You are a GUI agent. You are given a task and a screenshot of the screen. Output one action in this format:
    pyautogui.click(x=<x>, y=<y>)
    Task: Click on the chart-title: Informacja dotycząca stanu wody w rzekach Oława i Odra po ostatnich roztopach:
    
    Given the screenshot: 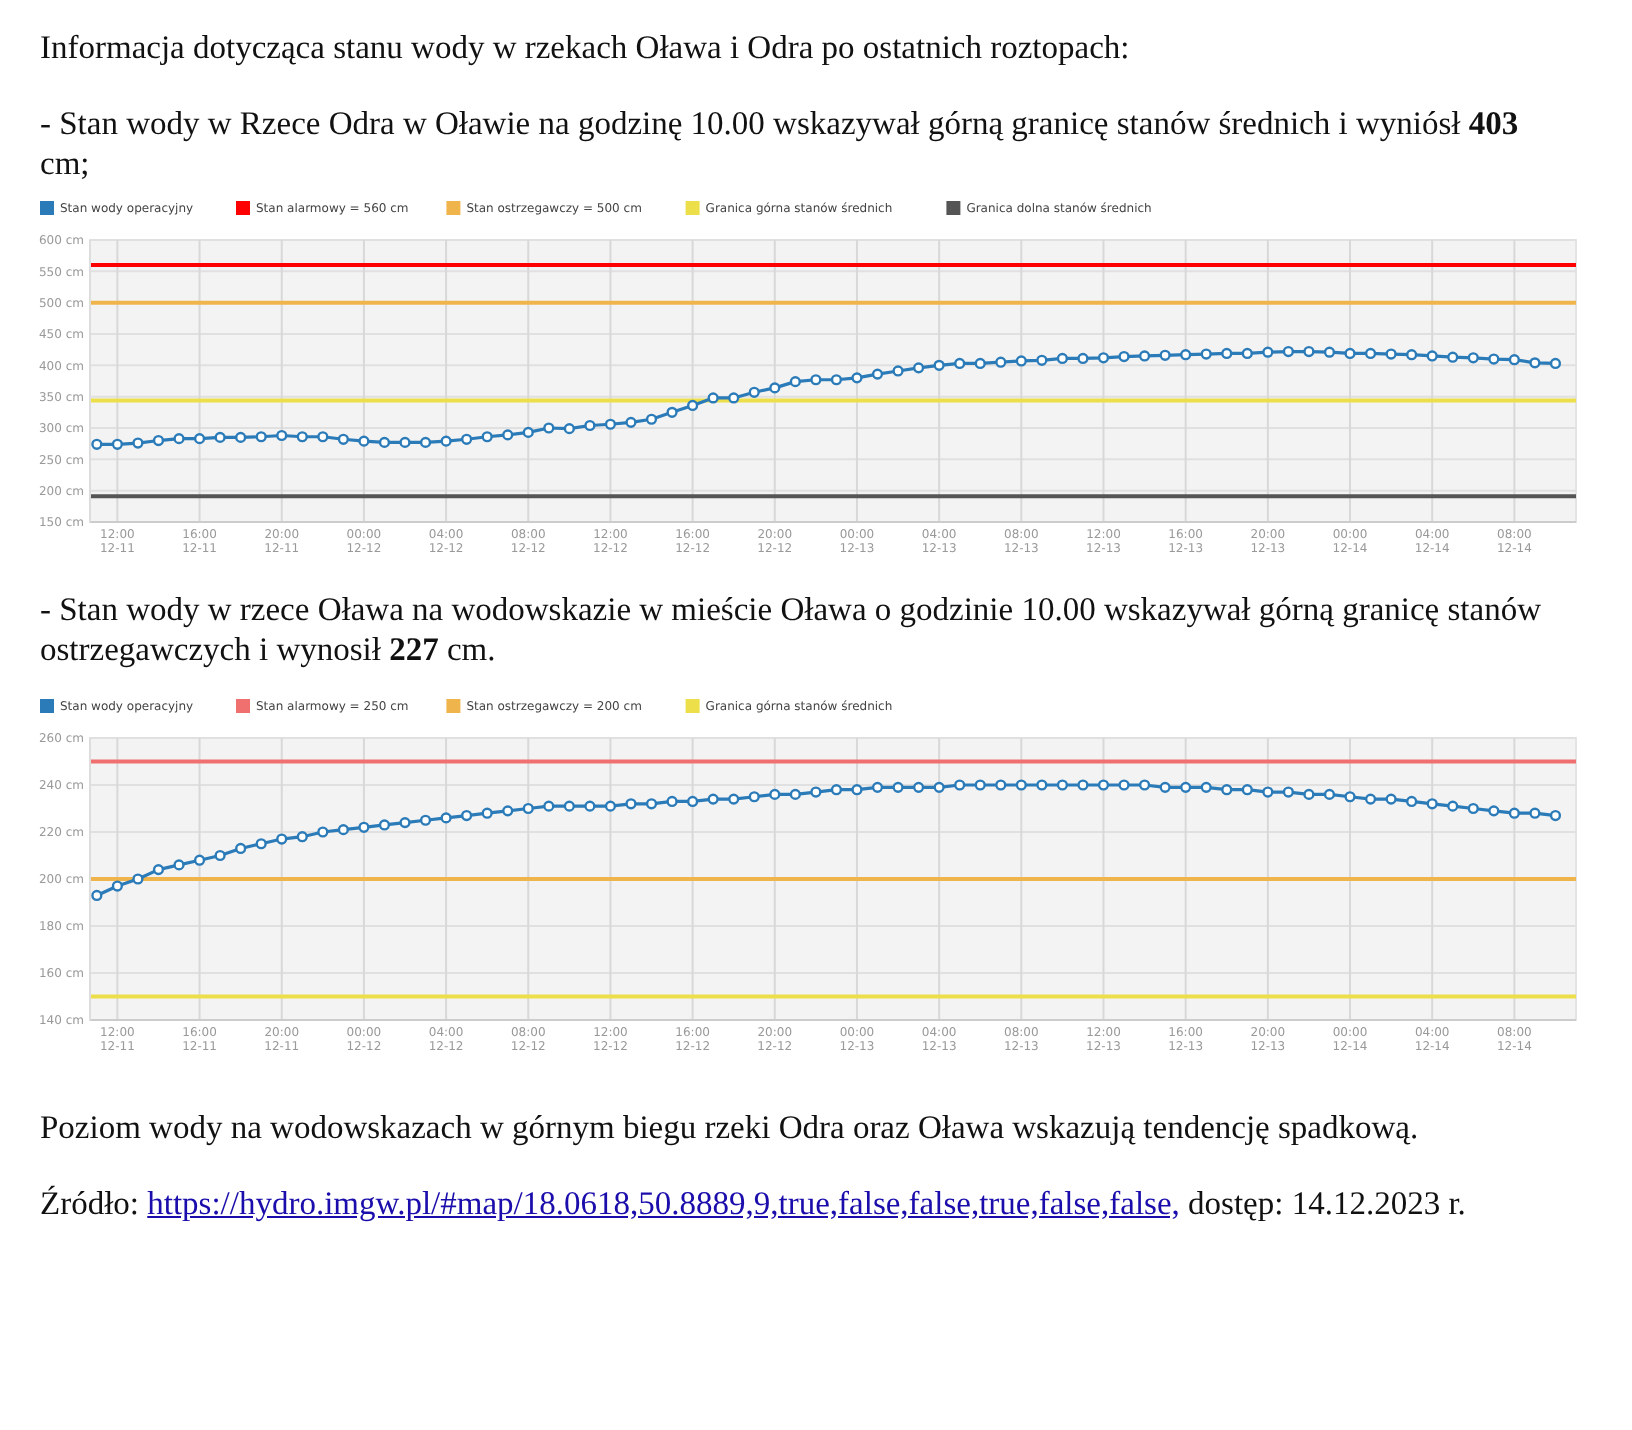 What is the action you would take?
    pyautogui.click(x=585, y=47)
    